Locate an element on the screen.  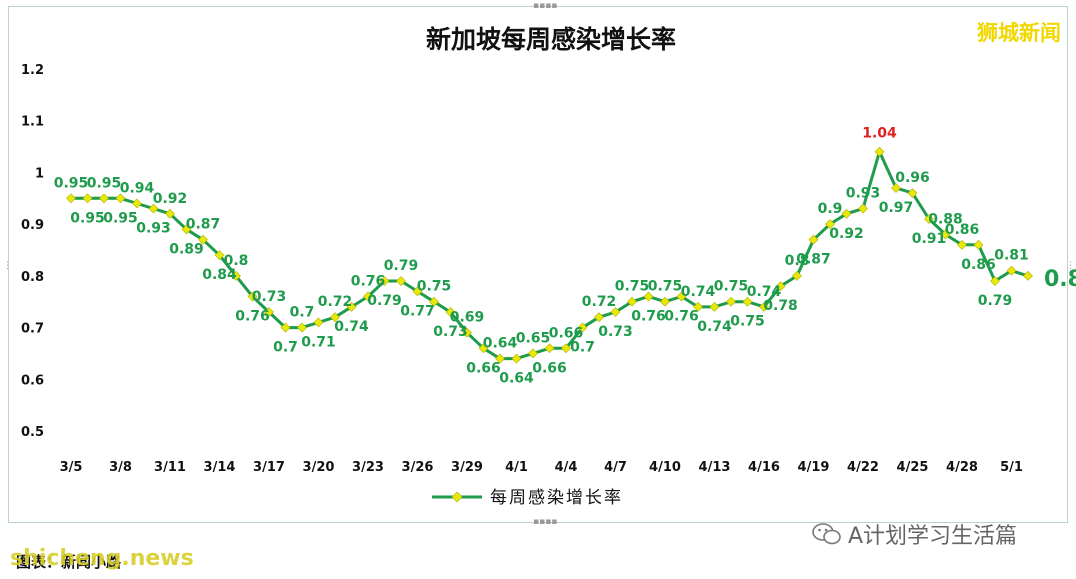
data-label: 0.94 is located at coordinates (137, 188).